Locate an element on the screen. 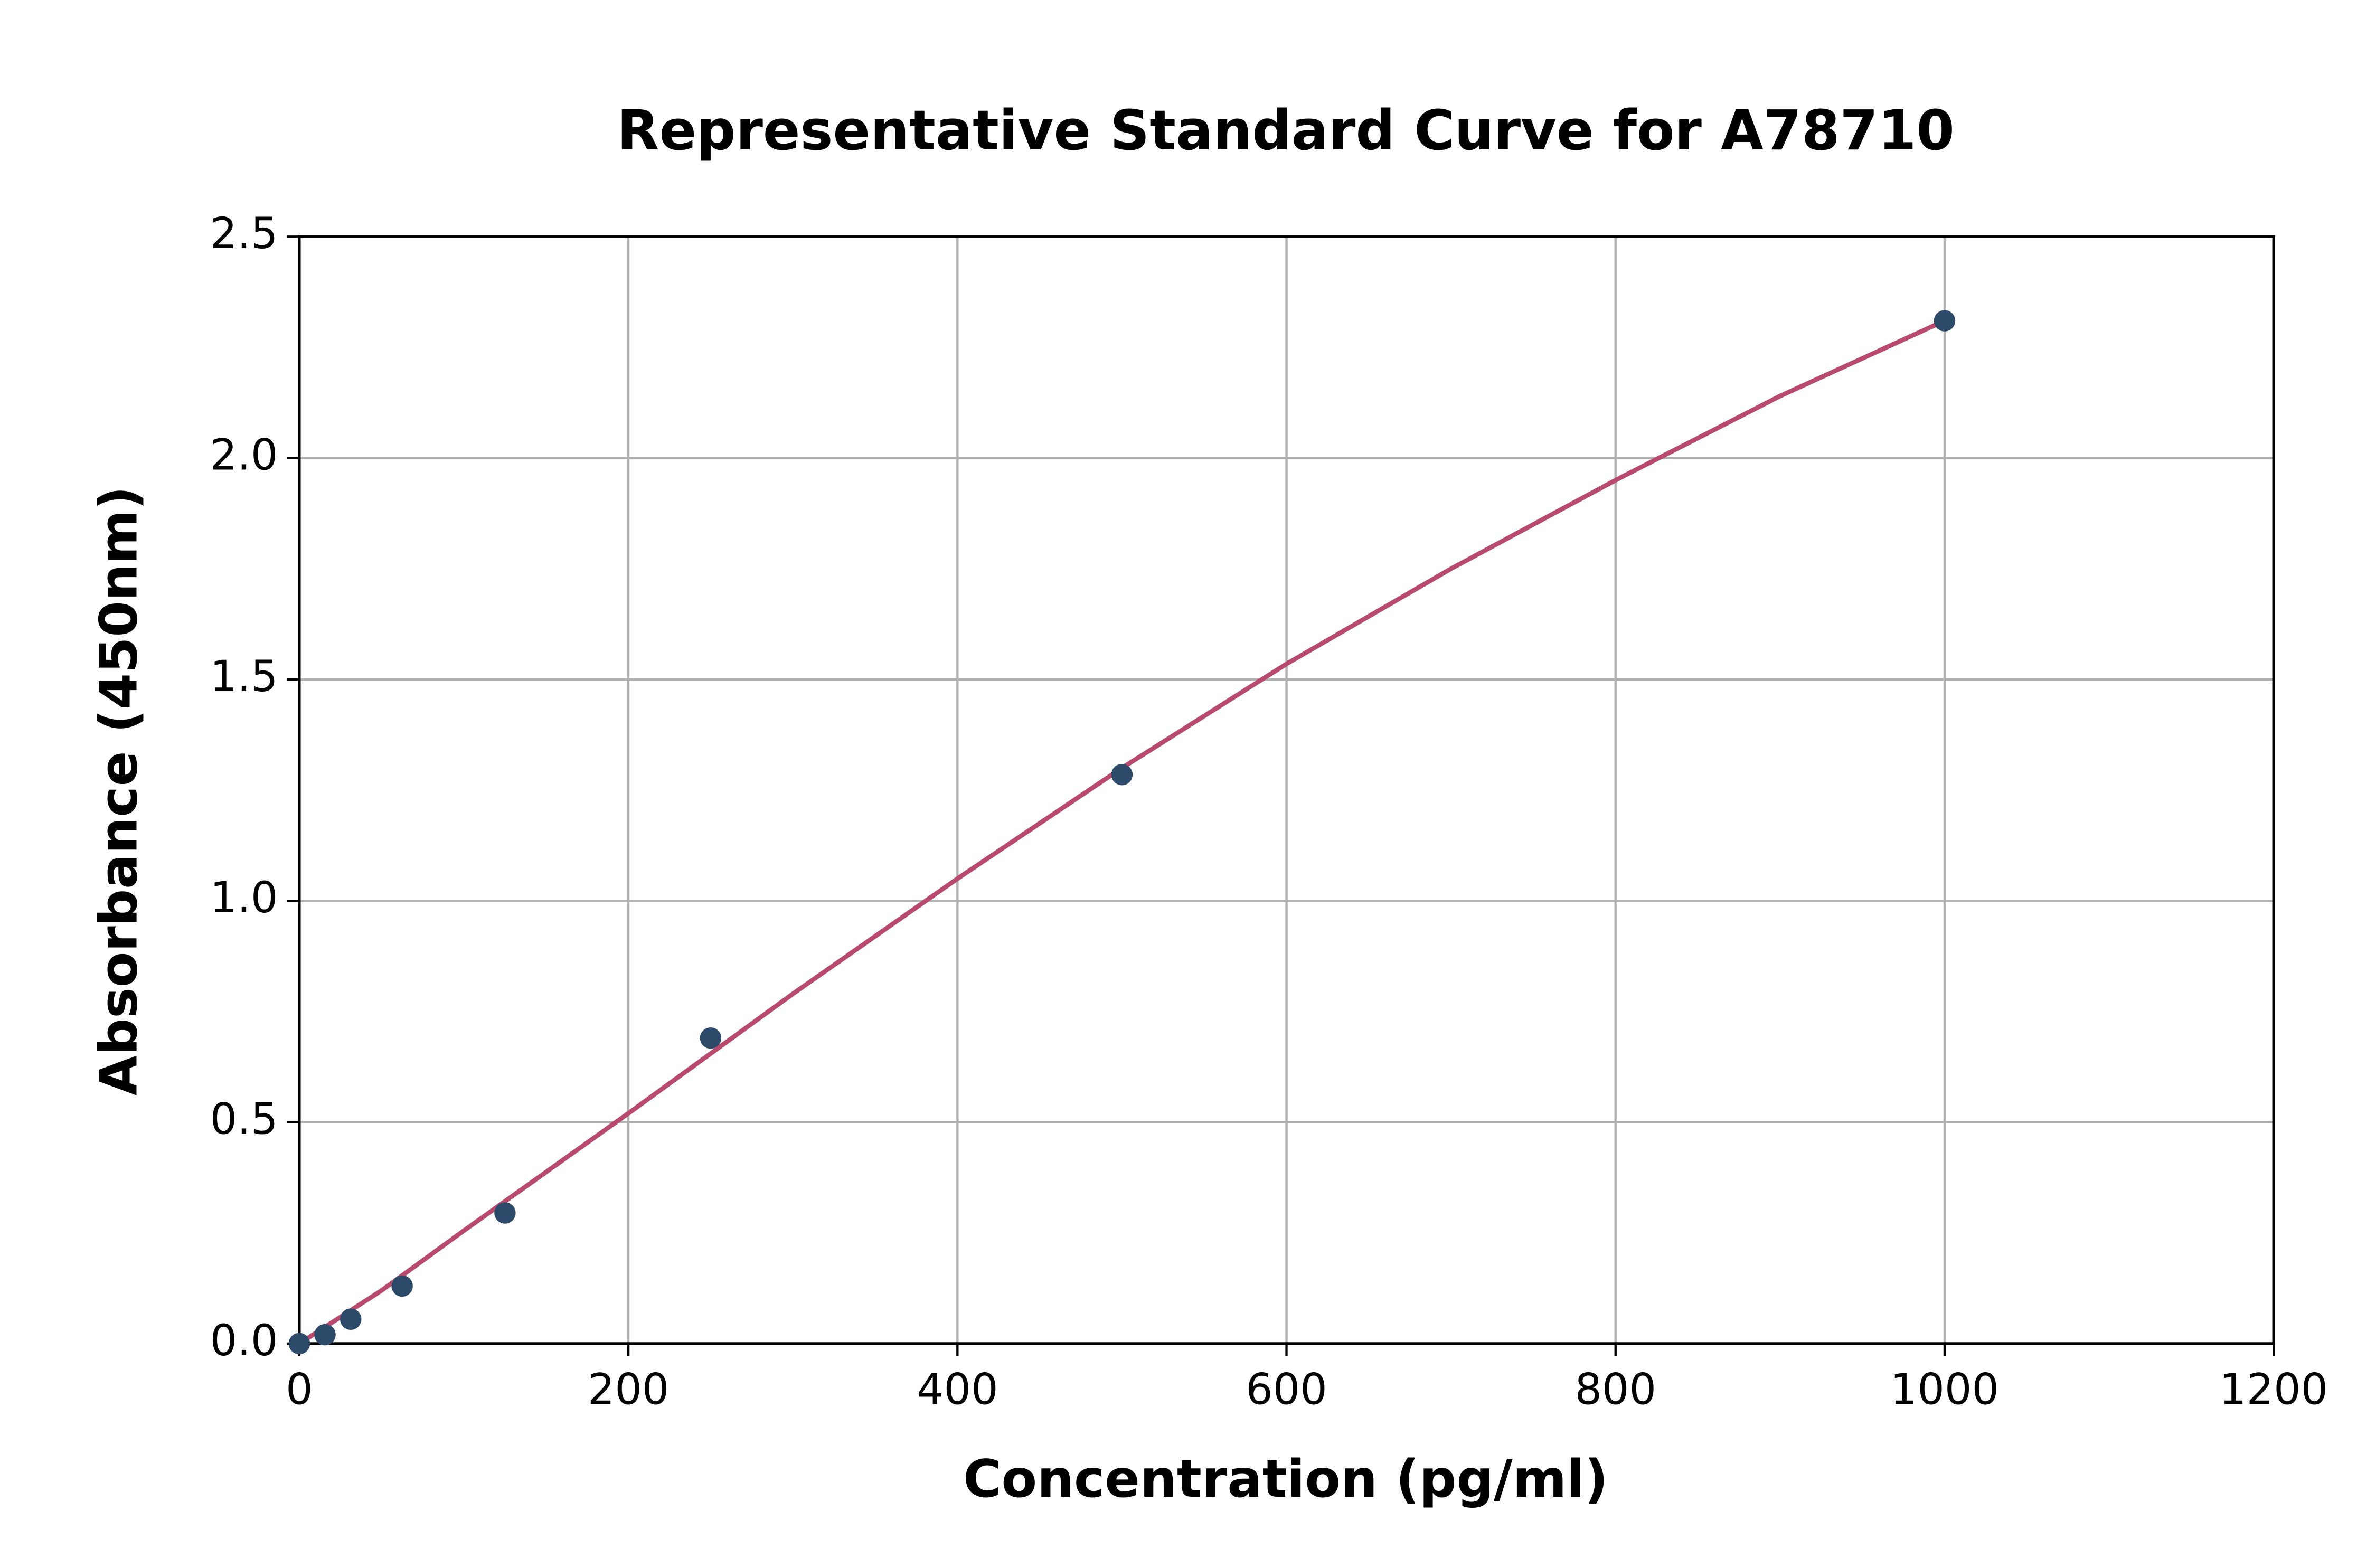  x-tick-label: 1200 is located at coordinates (2273, 1389).